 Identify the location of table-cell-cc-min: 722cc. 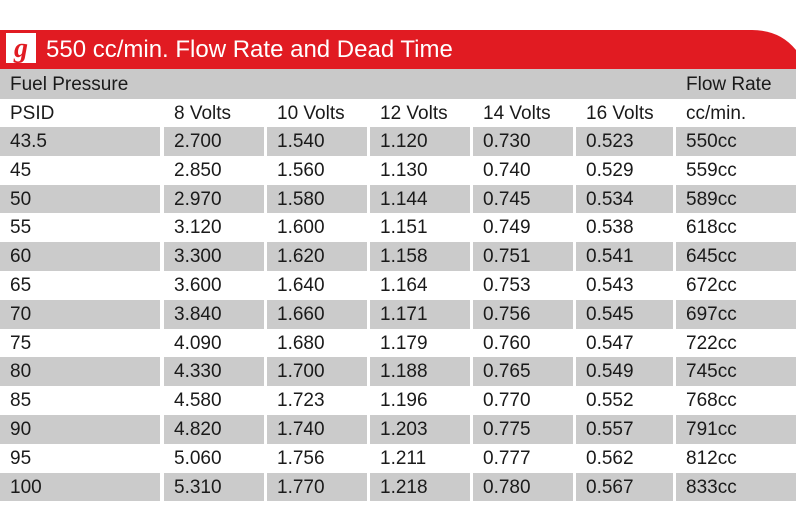
(711, 343).